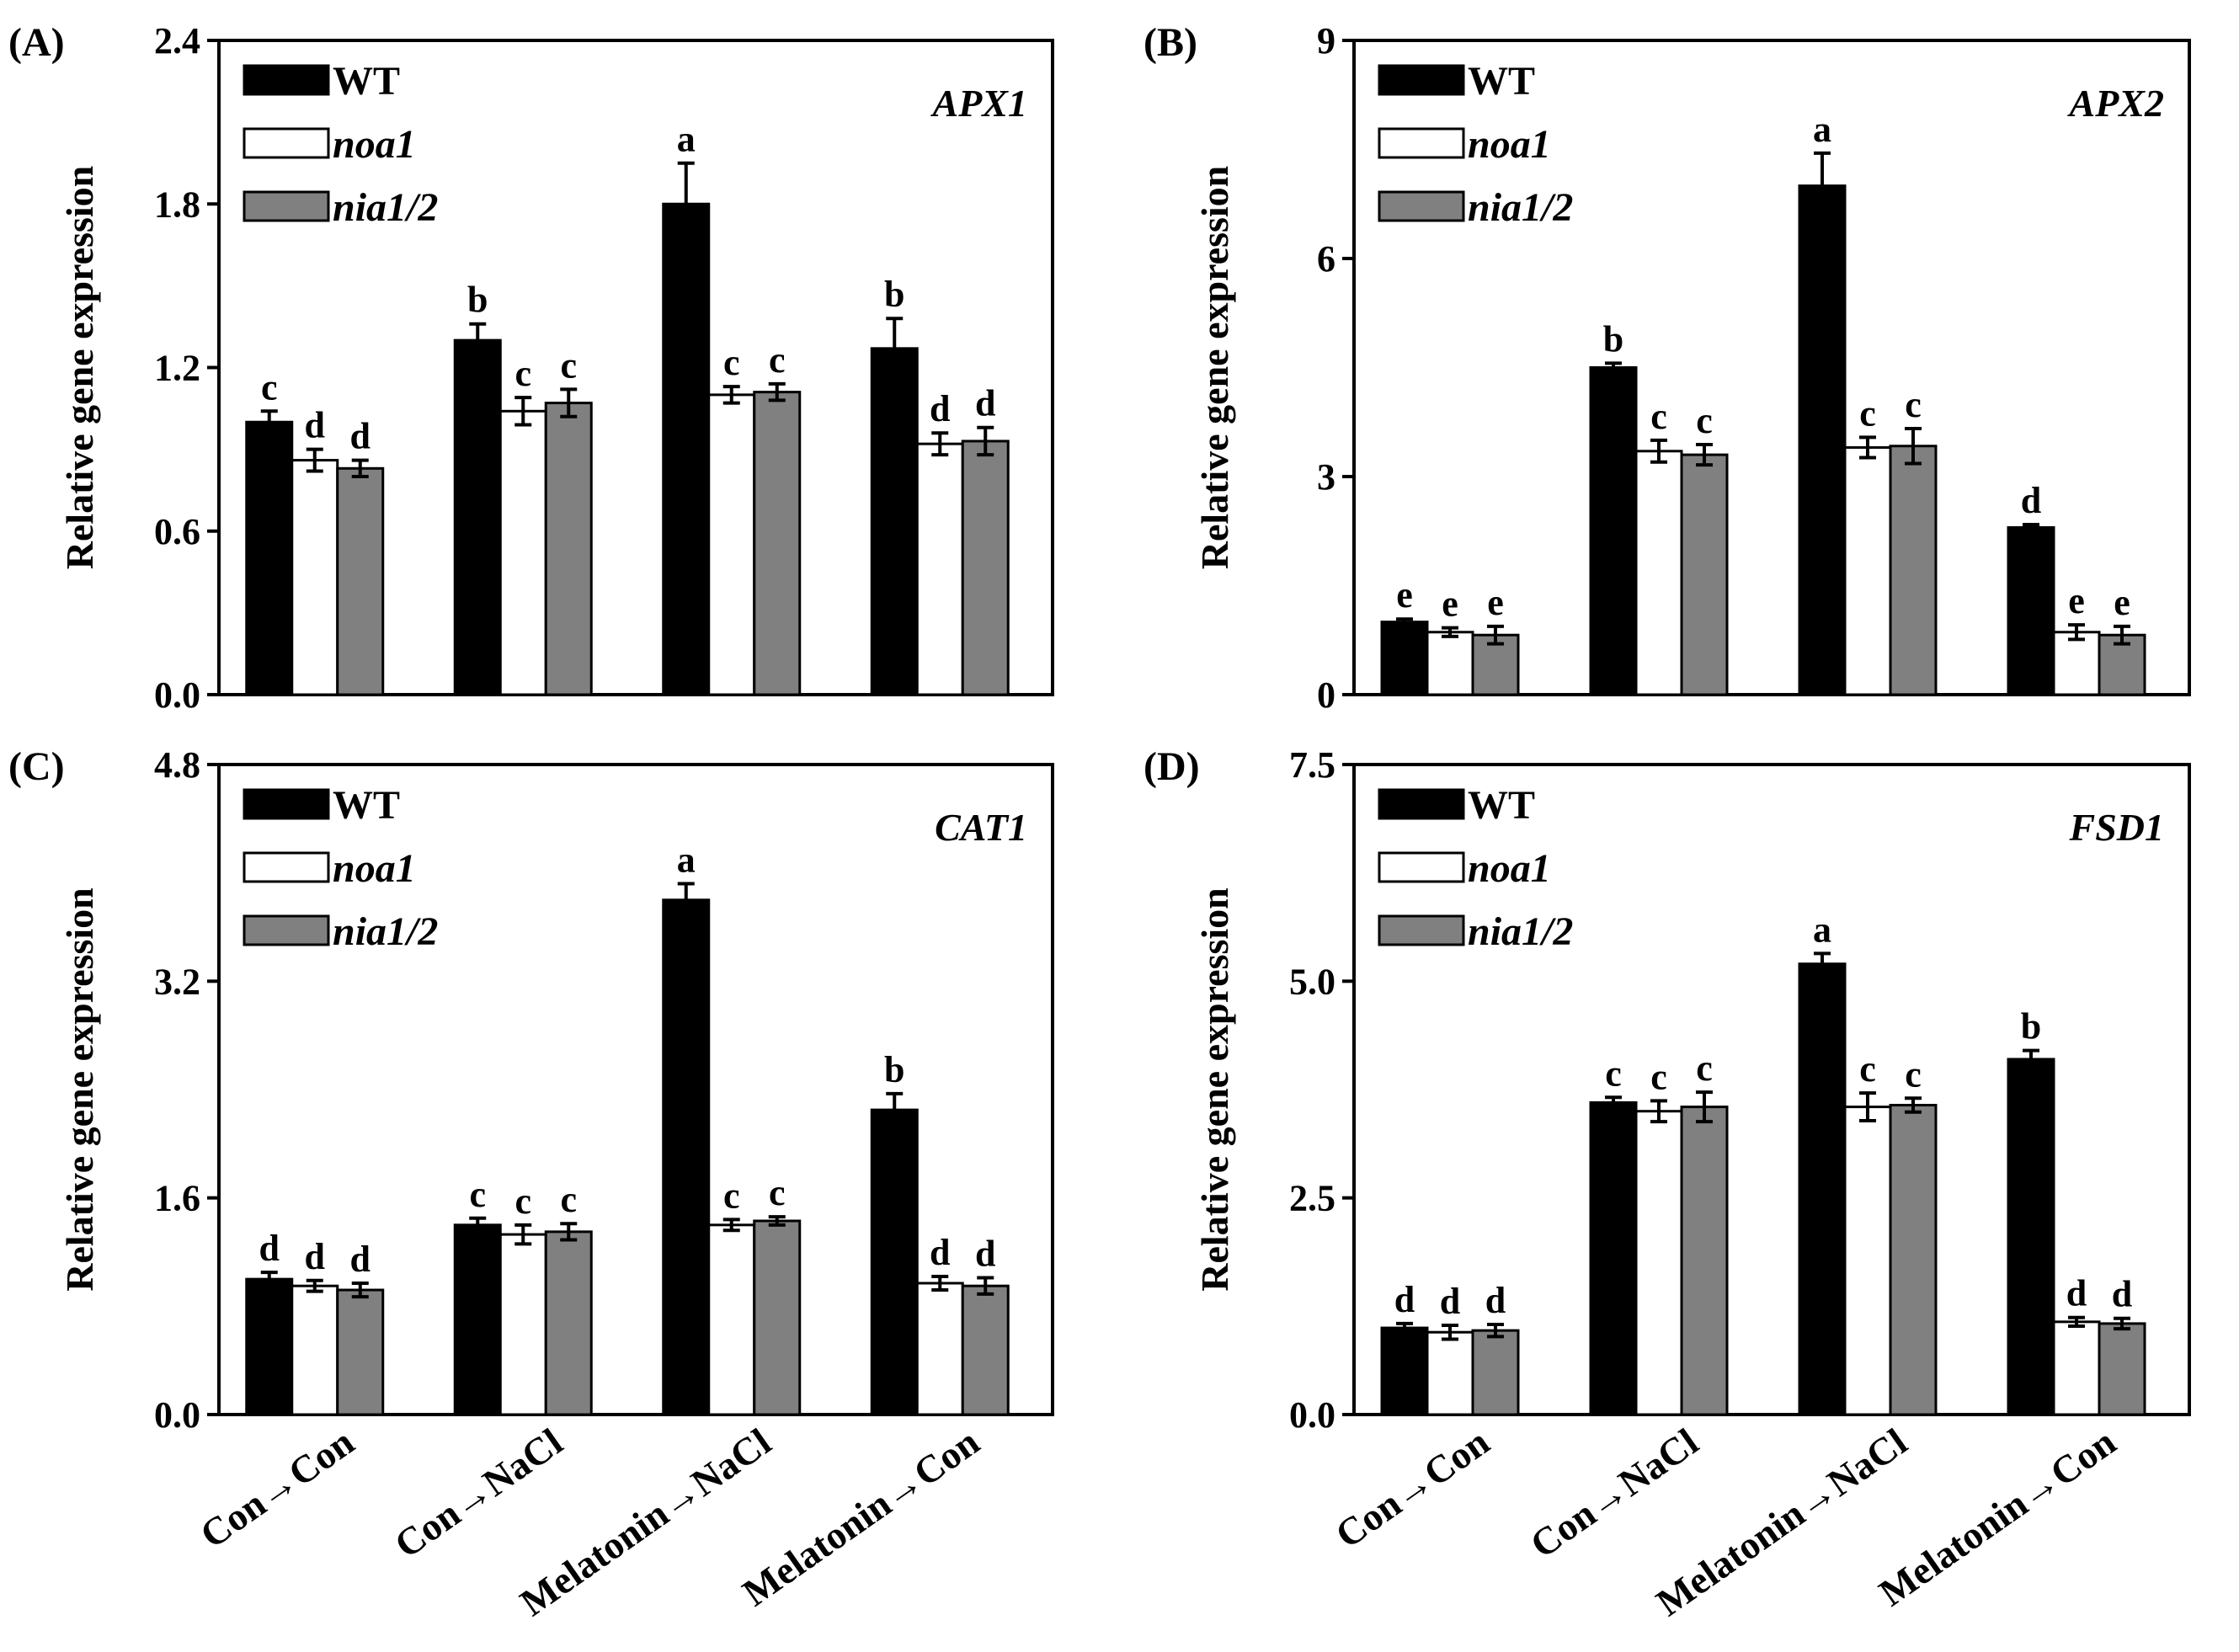 Image resolution: width=2239 pixels, height=1652 pixels. I want to click on gene-label: APX2, so click(2115, 103).